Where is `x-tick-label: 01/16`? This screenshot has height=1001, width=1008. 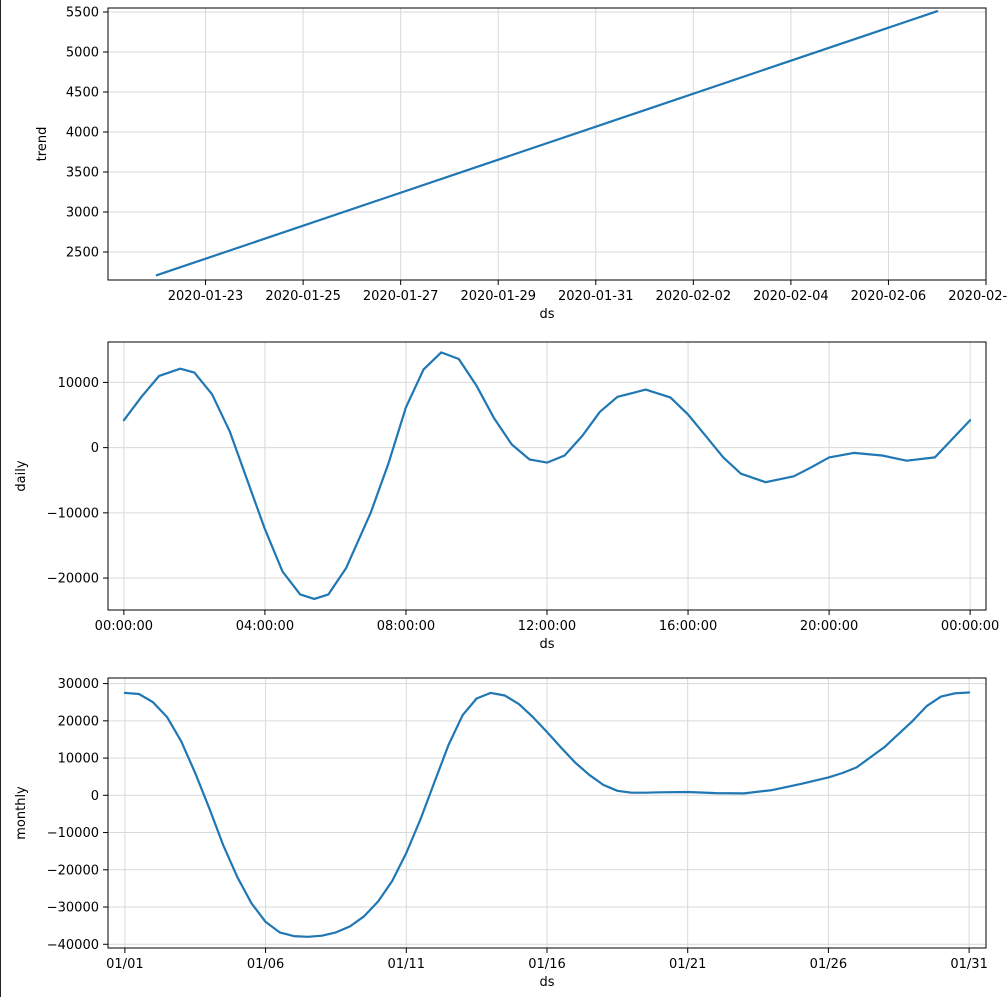 x-tick-label: 01/16 is located at coordinates (546, 964).